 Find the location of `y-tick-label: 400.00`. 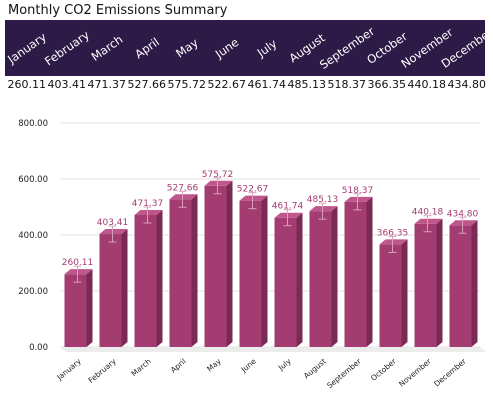

y-tick-label: 400.00 is located at coordinates (33, 236).